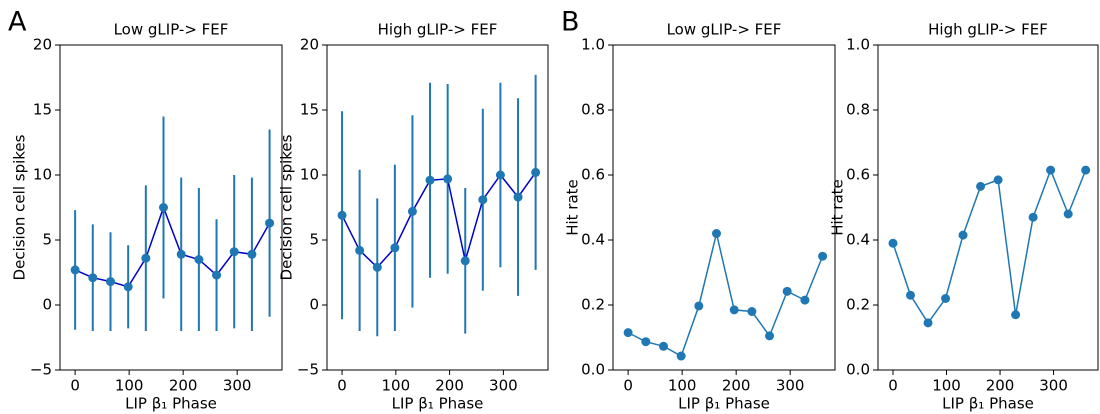  What do you see at coordinates (17, 22) in the screenshot?
I see `panel-label: A` at bounding box center [17, 22].